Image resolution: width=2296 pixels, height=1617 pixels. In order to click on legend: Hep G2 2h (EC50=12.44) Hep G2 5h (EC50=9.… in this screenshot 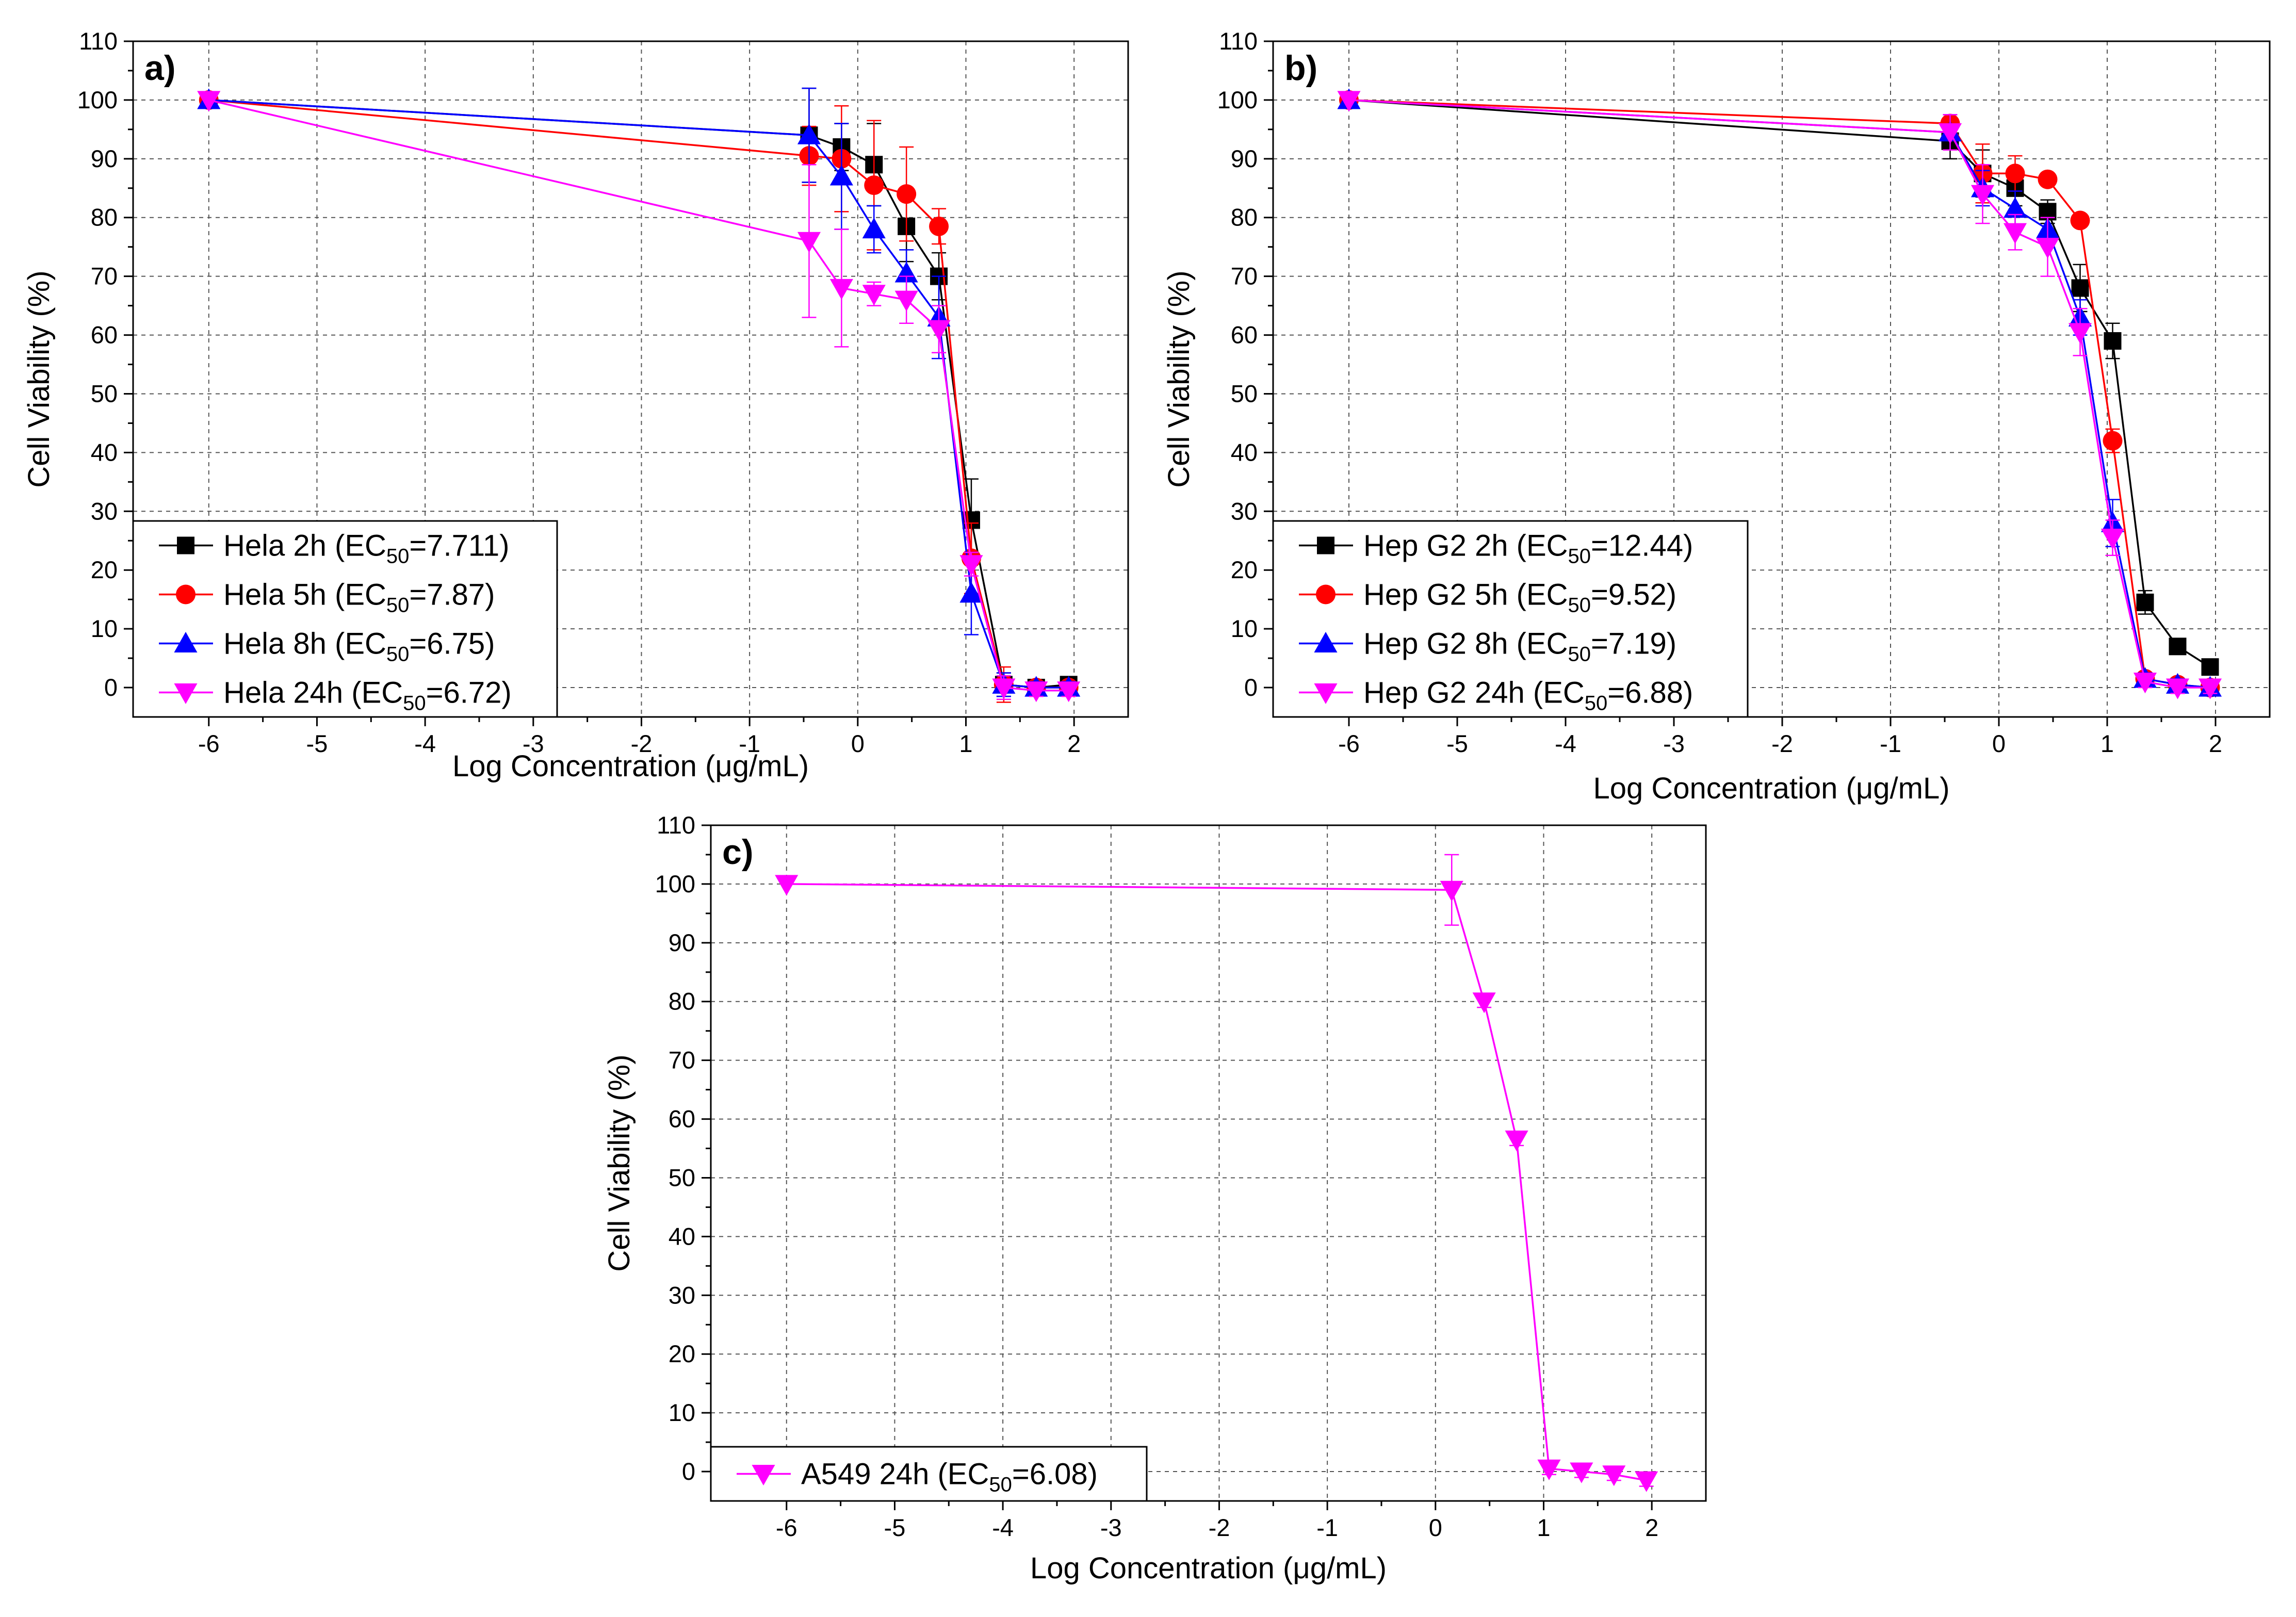, I will do `click(1511, 619)`.